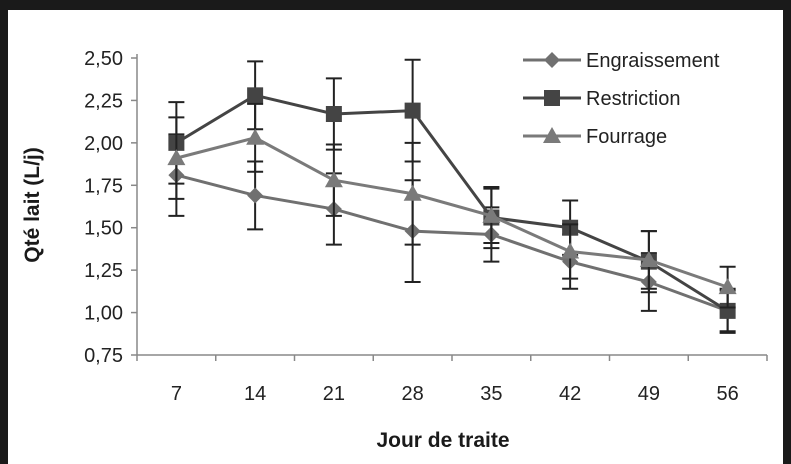 The width and height of the screenshot is (791, 464). Describe the element at coordinates (32, 205) in the screenshot. I see `y-axis-title: Qté lait (L/j)` at that location.